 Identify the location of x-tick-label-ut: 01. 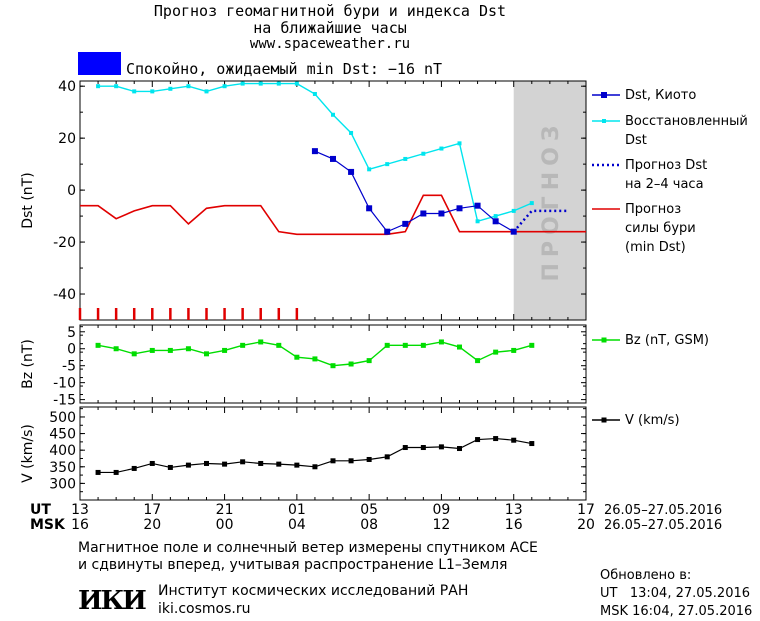
(297, 510).